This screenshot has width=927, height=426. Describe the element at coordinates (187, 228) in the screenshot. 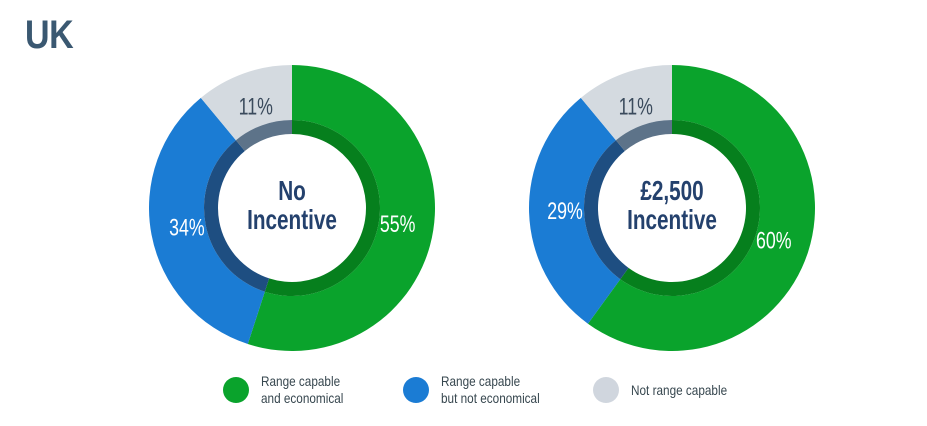

I see `segment-percent-label-1: 34%` at that location.